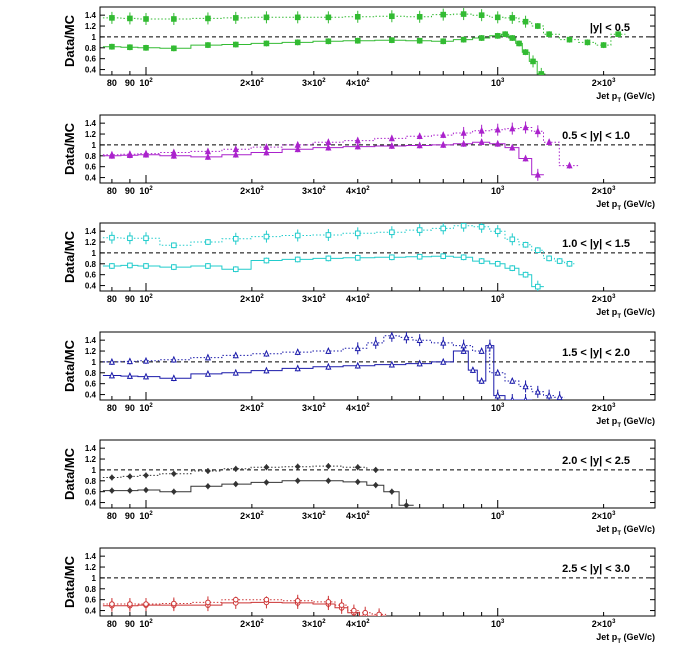  I want to click on rapidity-bin-label: 2.0 < |y| < 2.5, so click(596, 461).